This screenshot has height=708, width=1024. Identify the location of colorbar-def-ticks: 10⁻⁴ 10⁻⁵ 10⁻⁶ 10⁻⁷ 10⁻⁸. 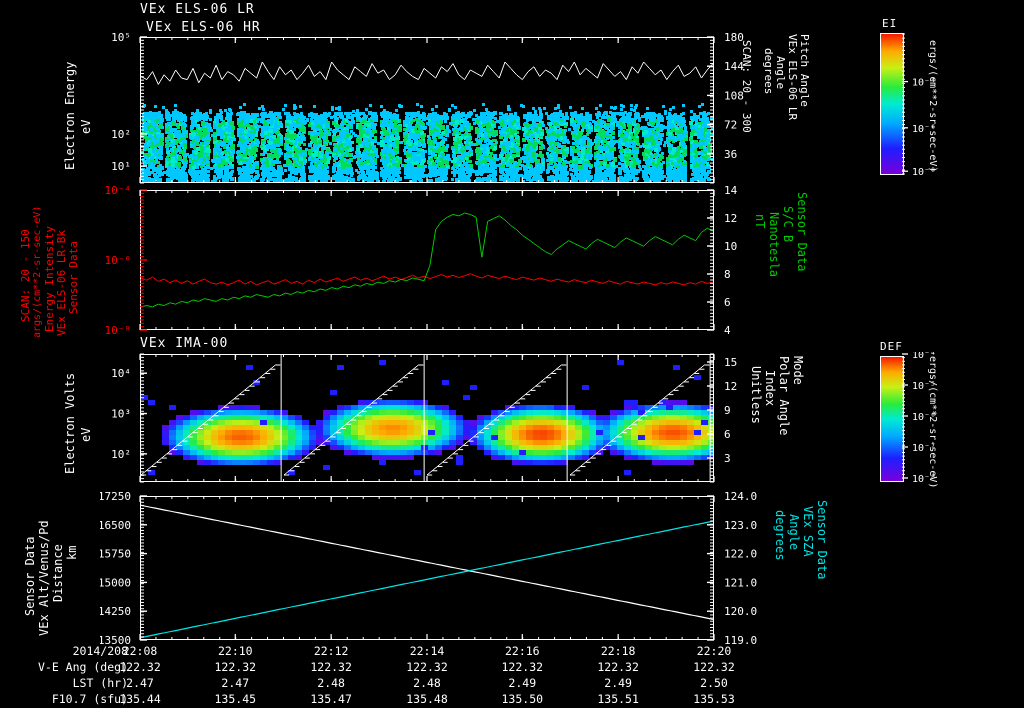
(919, 418).